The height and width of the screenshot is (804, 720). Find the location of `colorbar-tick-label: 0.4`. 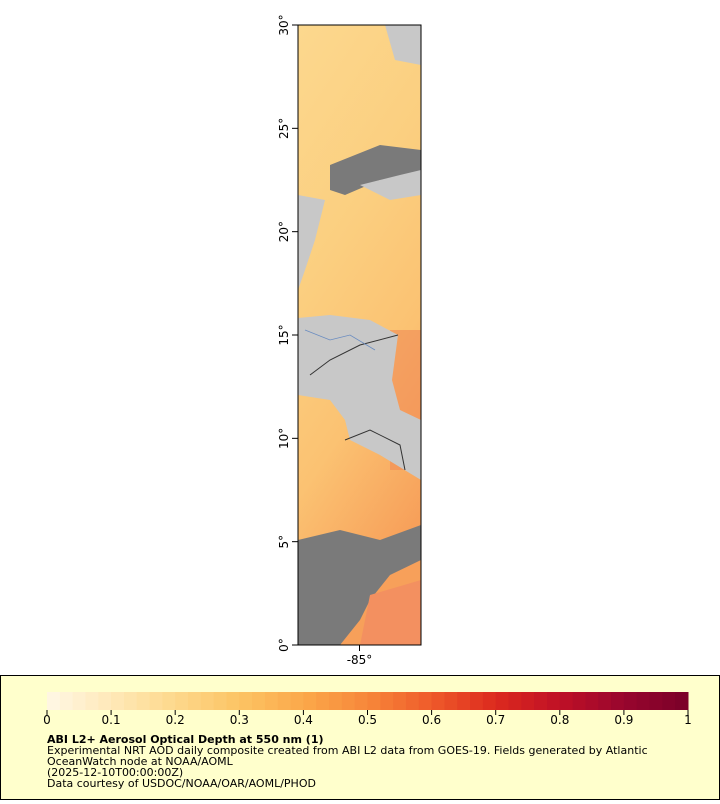

colorbar-tick-label: 0.4 is located at coordinates (303, 720).